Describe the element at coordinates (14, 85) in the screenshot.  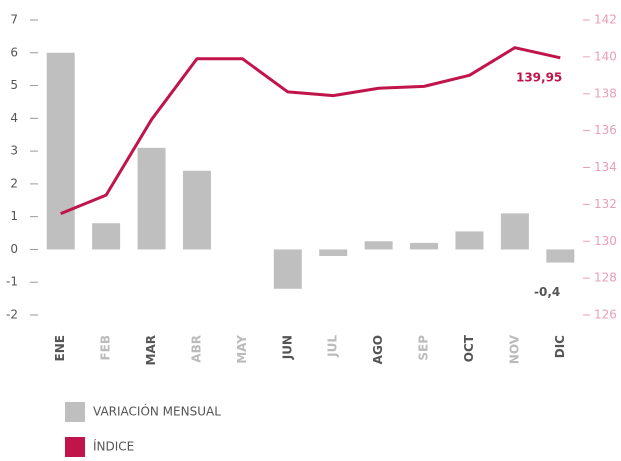
I see `y-tick-label: 5` at that location.